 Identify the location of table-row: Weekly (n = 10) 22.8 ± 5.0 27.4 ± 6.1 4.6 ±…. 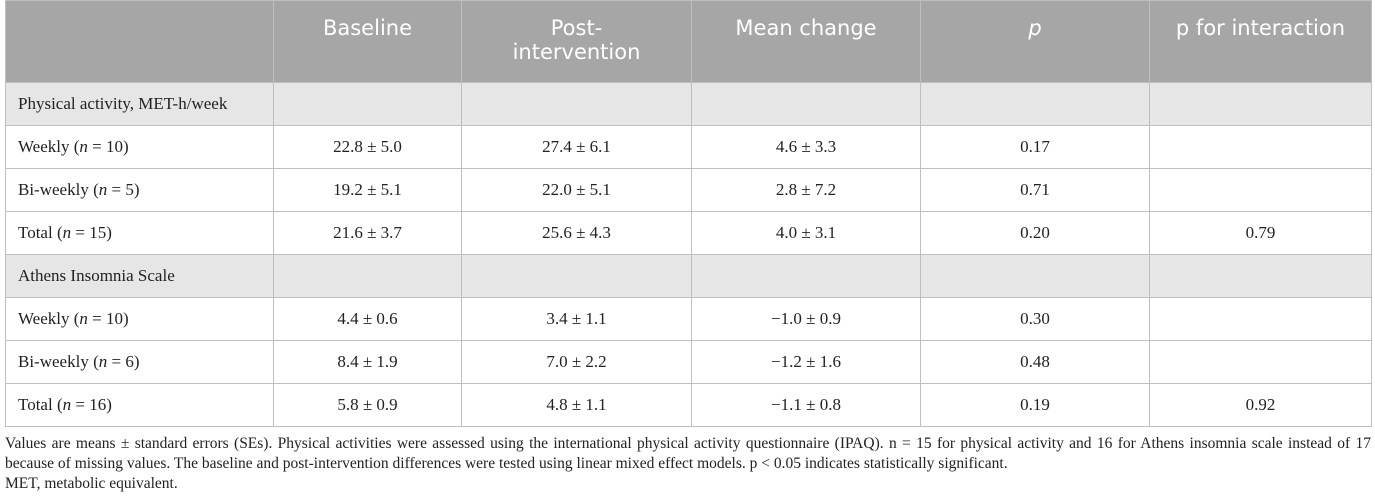
(688, 147).